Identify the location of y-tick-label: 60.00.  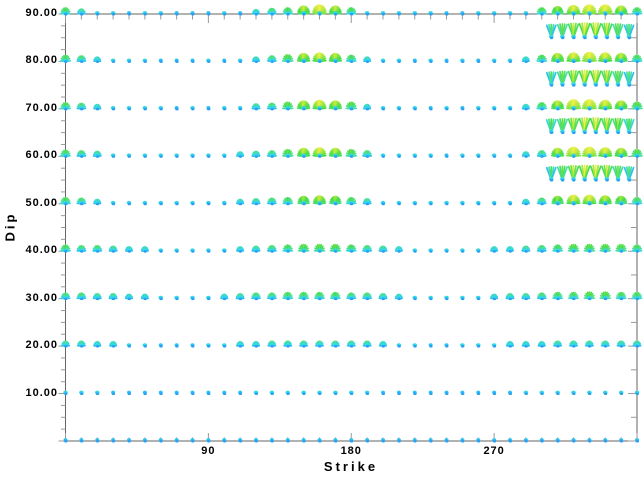
(41, 155).